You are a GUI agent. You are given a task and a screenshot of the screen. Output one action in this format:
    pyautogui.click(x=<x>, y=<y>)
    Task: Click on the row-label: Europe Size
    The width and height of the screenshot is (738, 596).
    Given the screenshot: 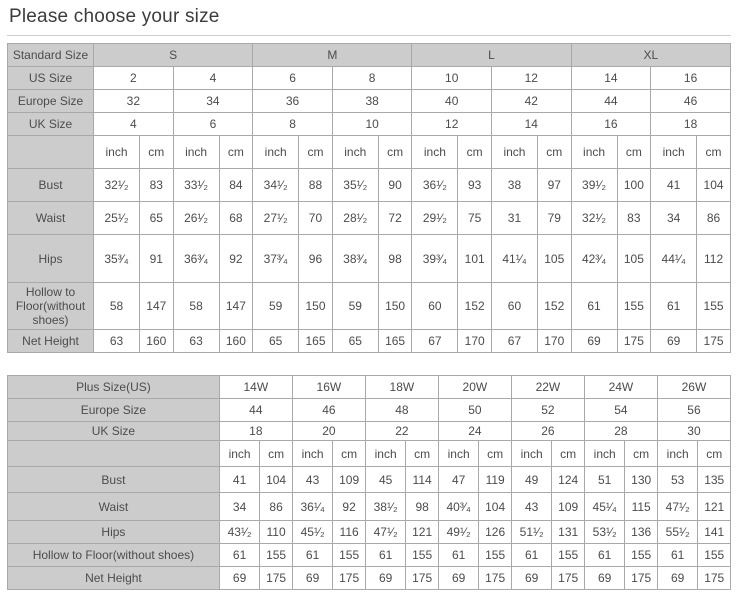 What is the action you would take?
    pyautogui.click(x=50, y=101)
    